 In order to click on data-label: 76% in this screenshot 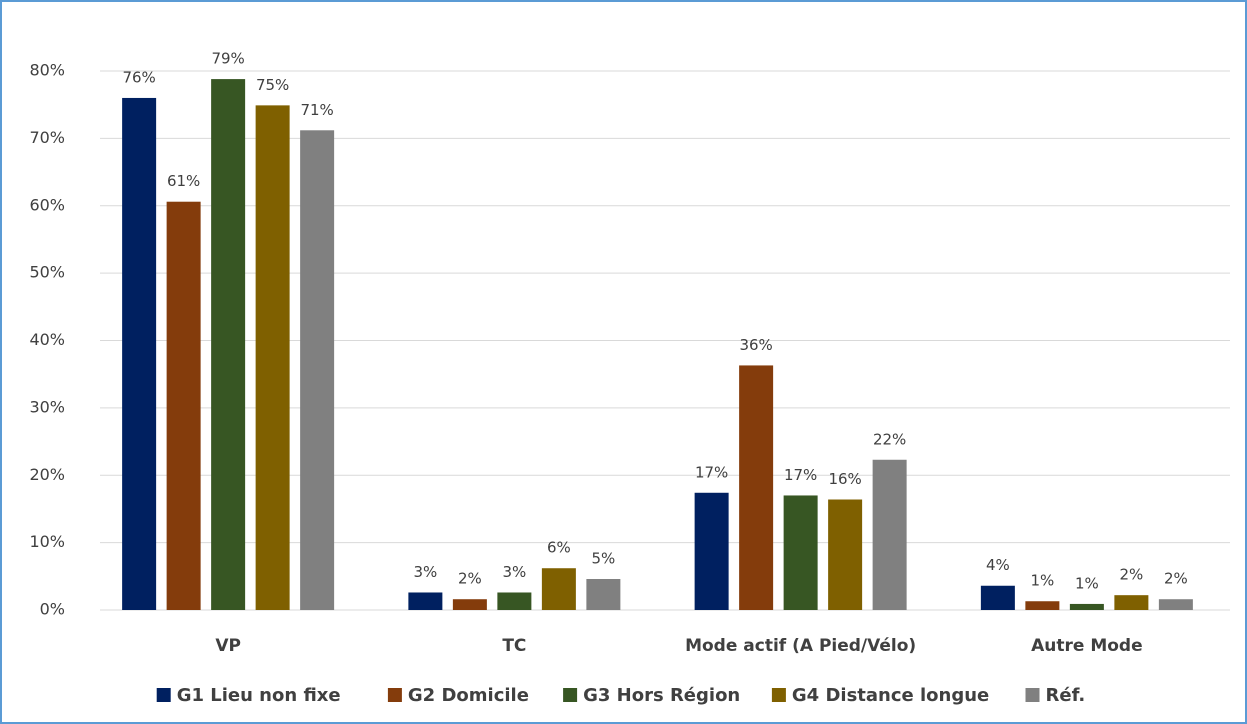, I will do `click(138, 77)`.